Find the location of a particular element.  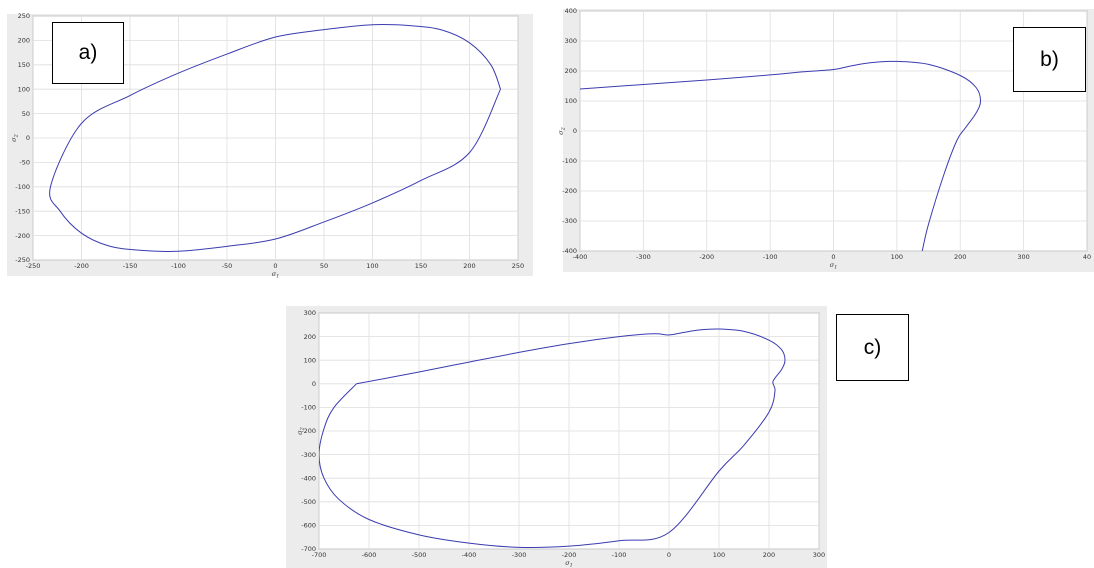

y-tick-label: 250 is located at coordinates (24, 16).